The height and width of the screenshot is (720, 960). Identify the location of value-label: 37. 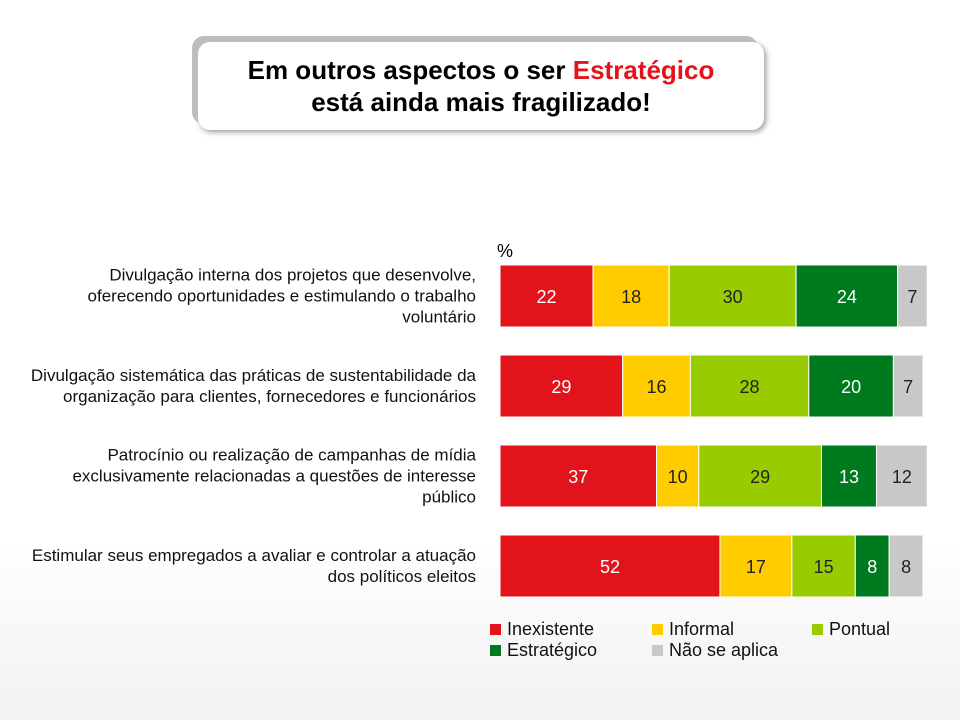
(578, 477).